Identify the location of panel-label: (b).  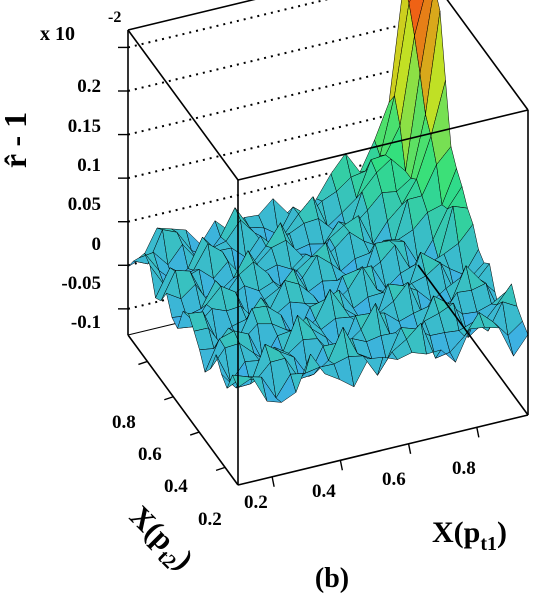
(332, 578).